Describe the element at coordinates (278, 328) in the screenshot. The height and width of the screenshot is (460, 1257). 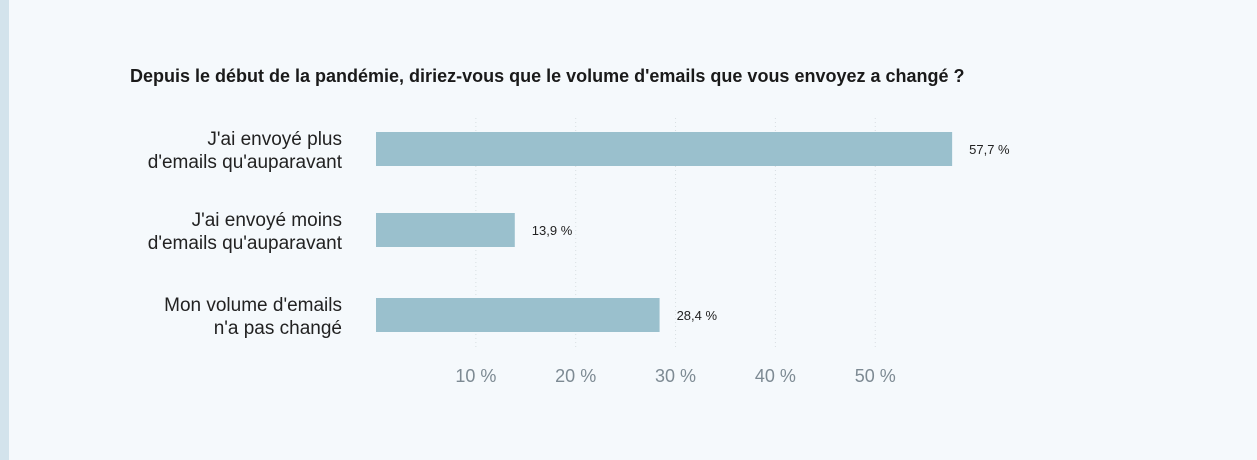
I see `category-label-3-line-2: n'a pas changé` at that location.